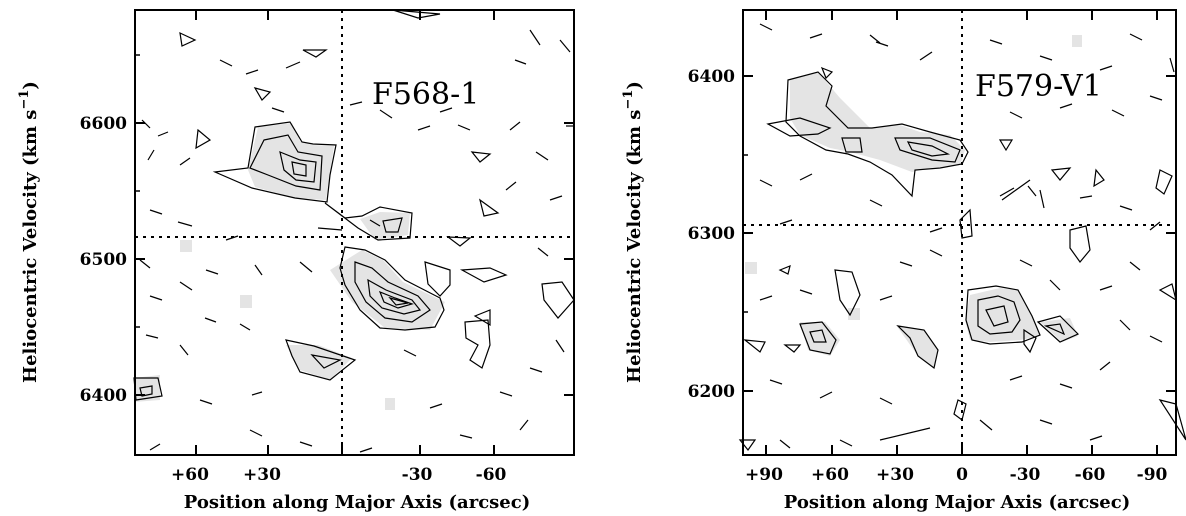 The image size is (1186, 516). Describe the element at coordinates (1038, 86) in the screenshot. I see `galaxy-label-right: F579-V1` at that location.